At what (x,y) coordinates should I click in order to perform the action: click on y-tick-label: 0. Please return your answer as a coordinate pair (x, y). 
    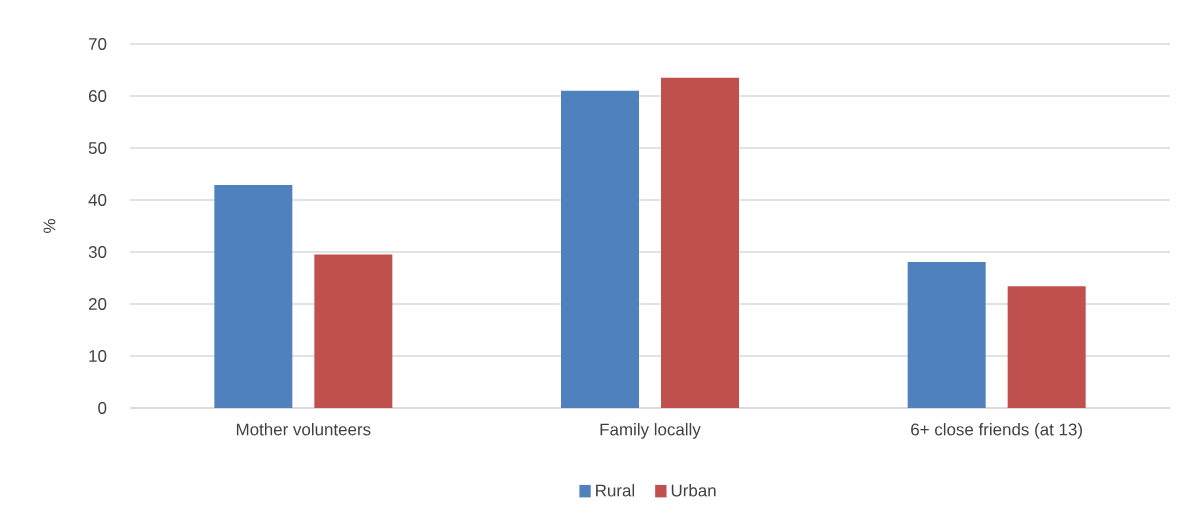
    Looking at the image, I should click on (102, 408).